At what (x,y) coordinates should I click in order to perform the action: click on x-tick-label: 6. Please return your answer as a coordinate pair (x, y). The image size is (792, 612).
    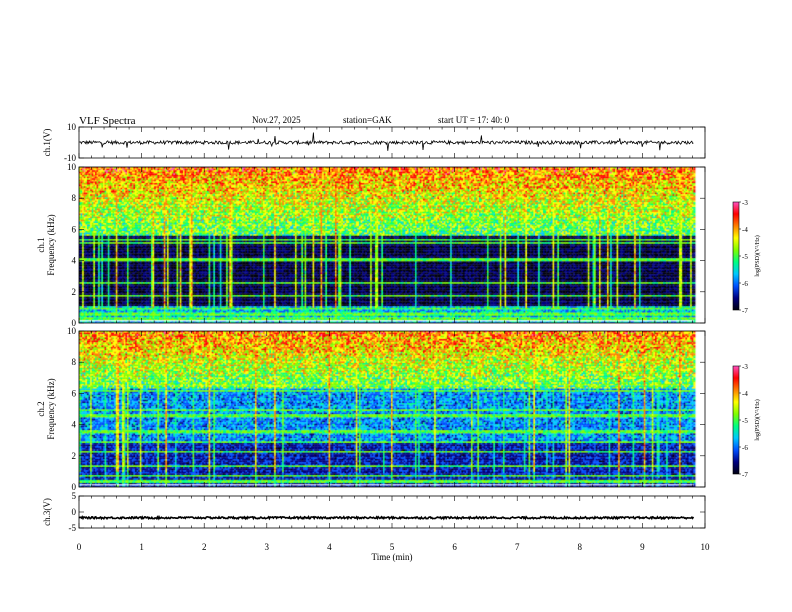
    Looking at the image, I should click on (454, 547).